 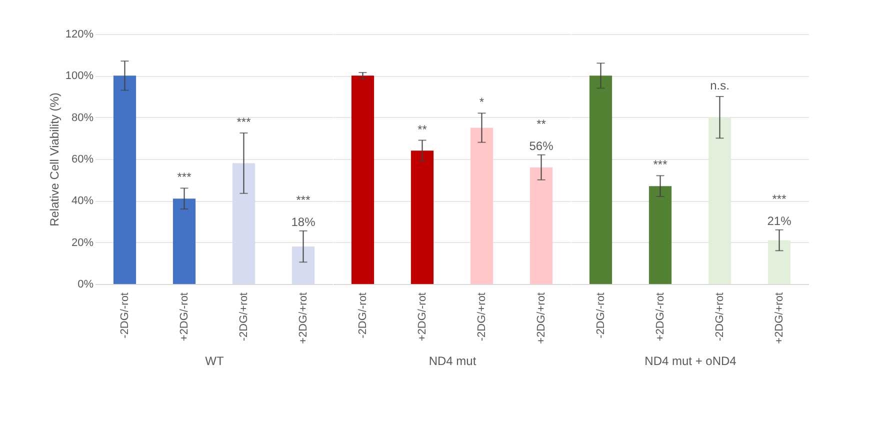 I want to click on data-label: 21%, so click(x=779, y=221).